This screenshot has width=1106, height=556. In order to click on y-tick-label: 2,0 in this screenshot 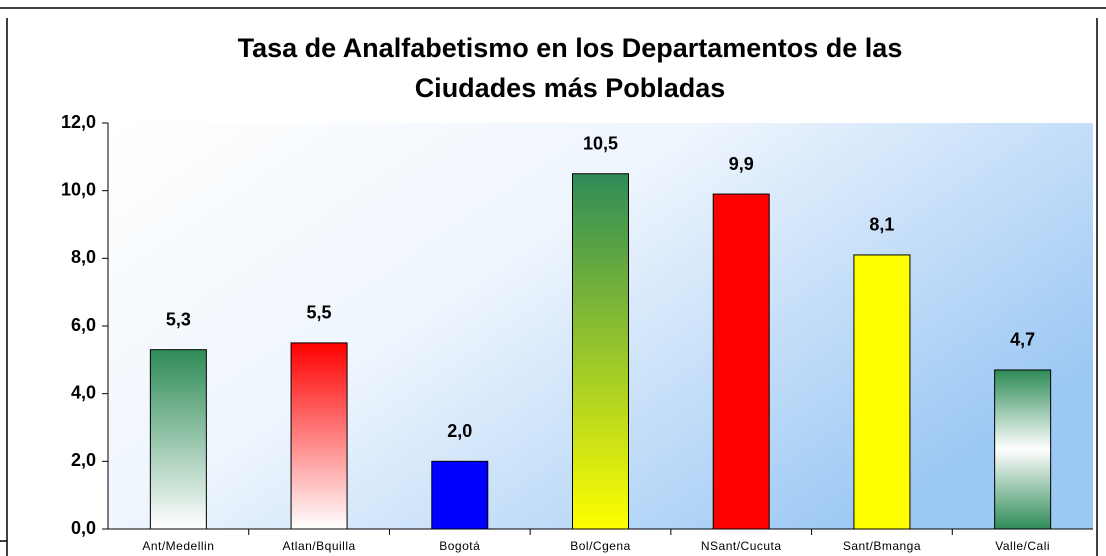, I will do `click(83, 460)`.